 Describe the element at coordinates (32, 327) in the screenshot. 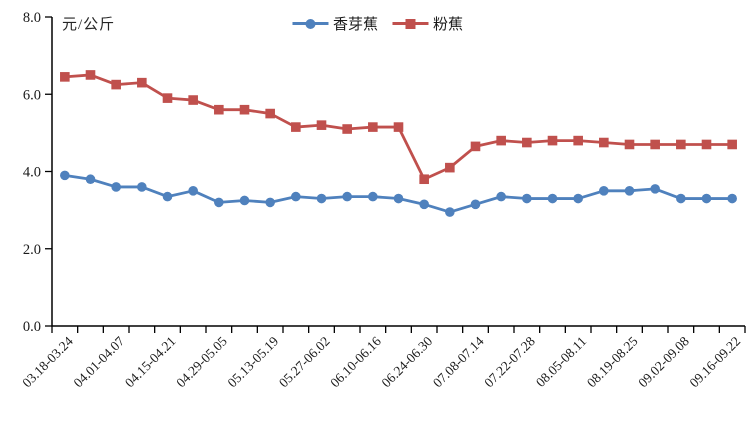

I see `y-tick-label: 0.0` at that location.